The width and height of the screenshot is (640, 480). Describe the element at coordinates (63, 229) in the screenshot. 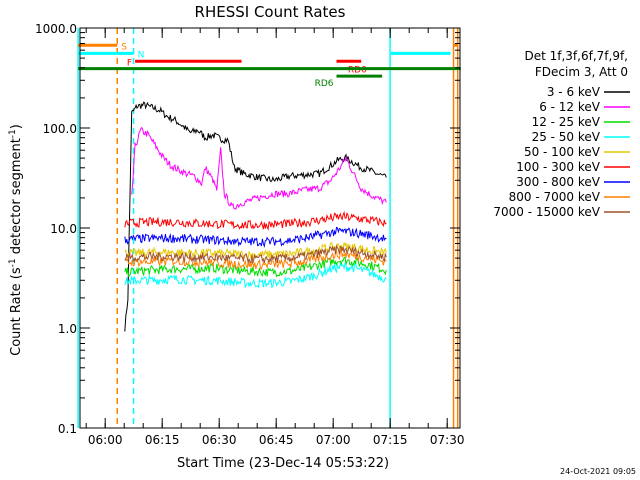

I see `y-tick-label: 10.0` at that location.